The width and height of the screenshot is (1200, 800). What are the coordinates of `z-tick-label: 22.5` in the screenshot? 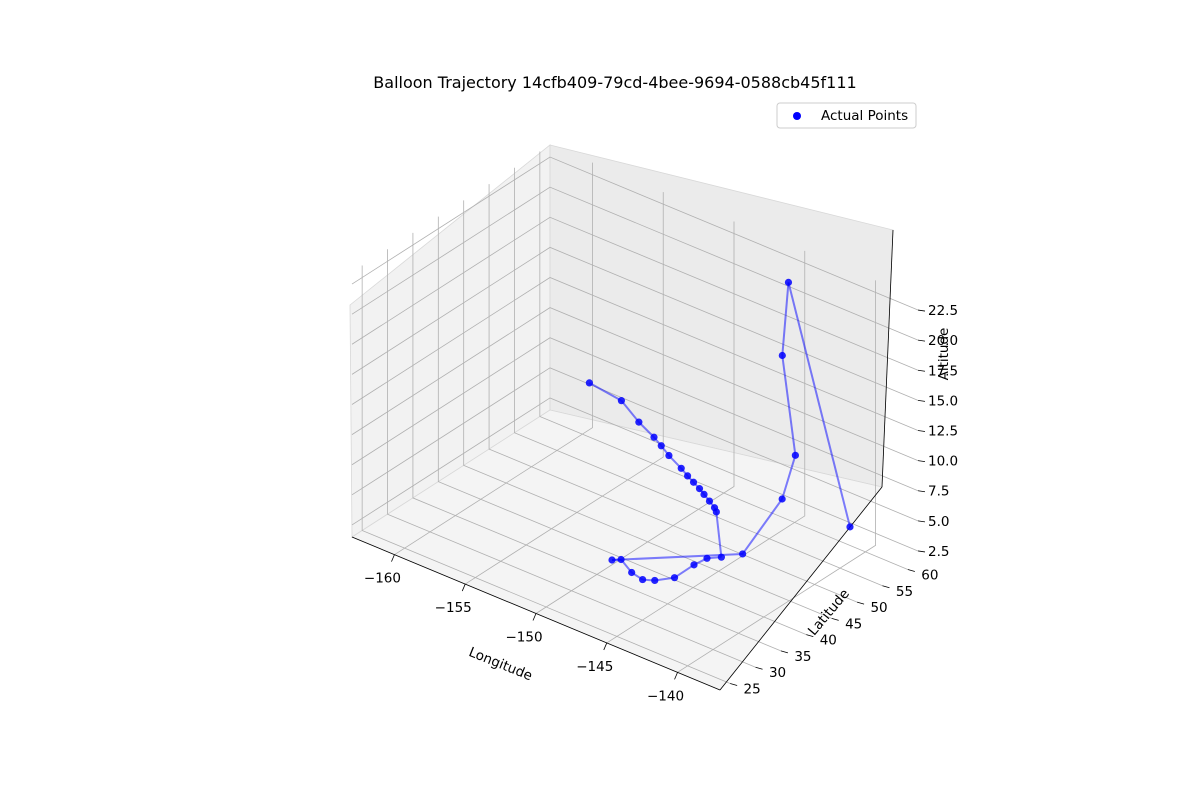 It's located at (943, 311).